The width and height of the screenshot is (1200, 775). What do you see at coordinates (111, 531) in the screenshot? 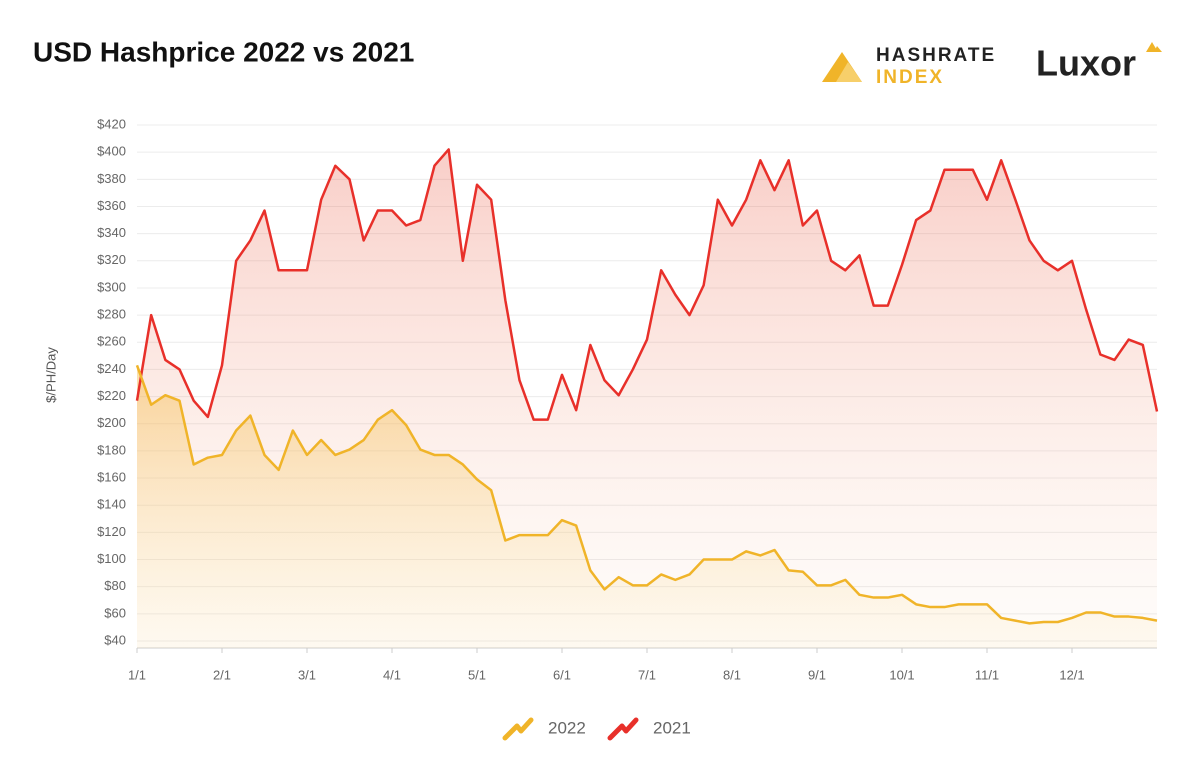
I see `y-tick-label: $120` at bounding box center [111, 531].